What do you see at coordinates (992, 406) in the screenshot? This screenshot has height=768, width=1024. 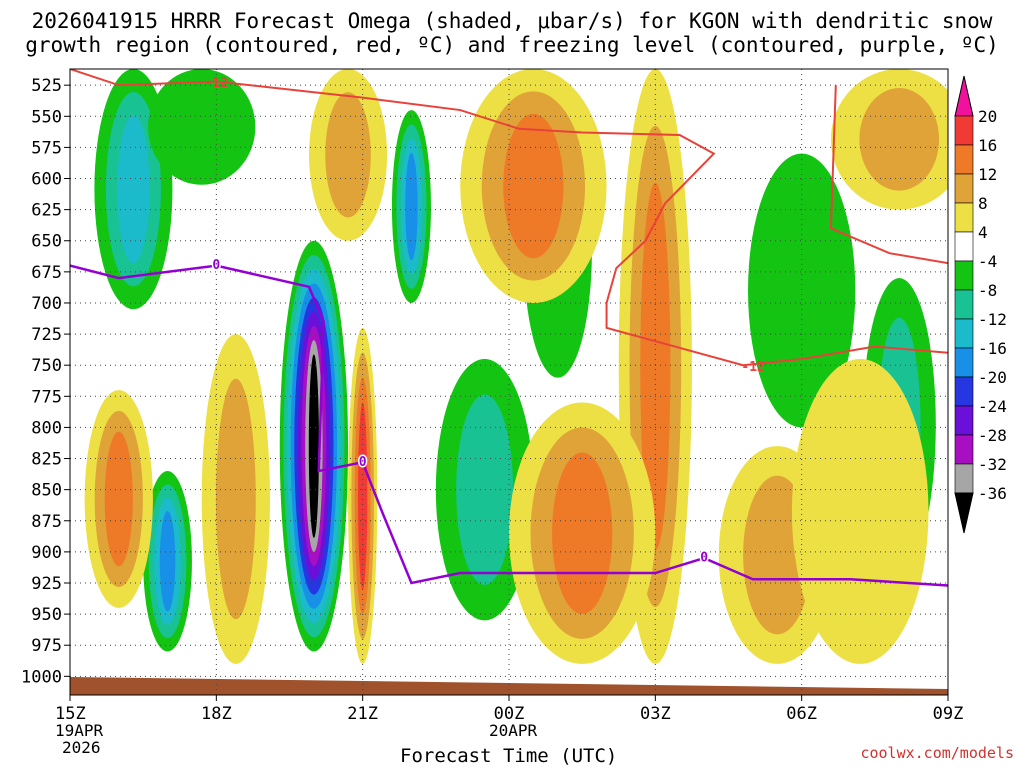 I see `colorbar-label--24: -24` at bounding box center [992, 406].